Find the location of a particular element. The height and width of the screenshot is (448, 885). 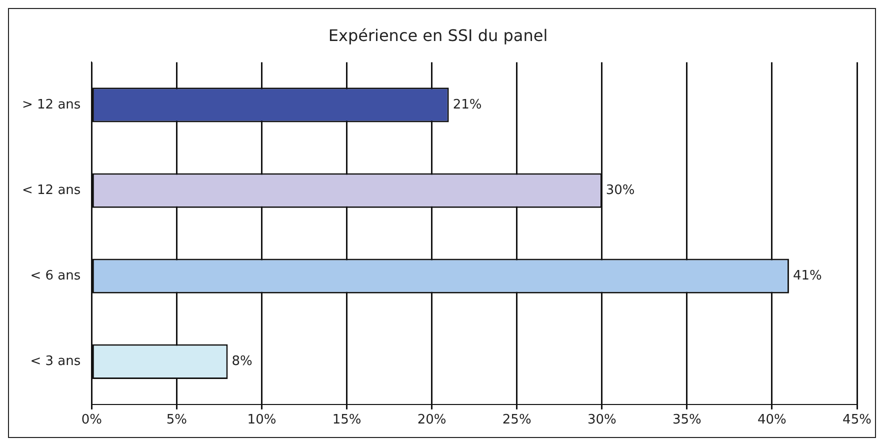

data-label: 30% is located at coordinates (620, 190).